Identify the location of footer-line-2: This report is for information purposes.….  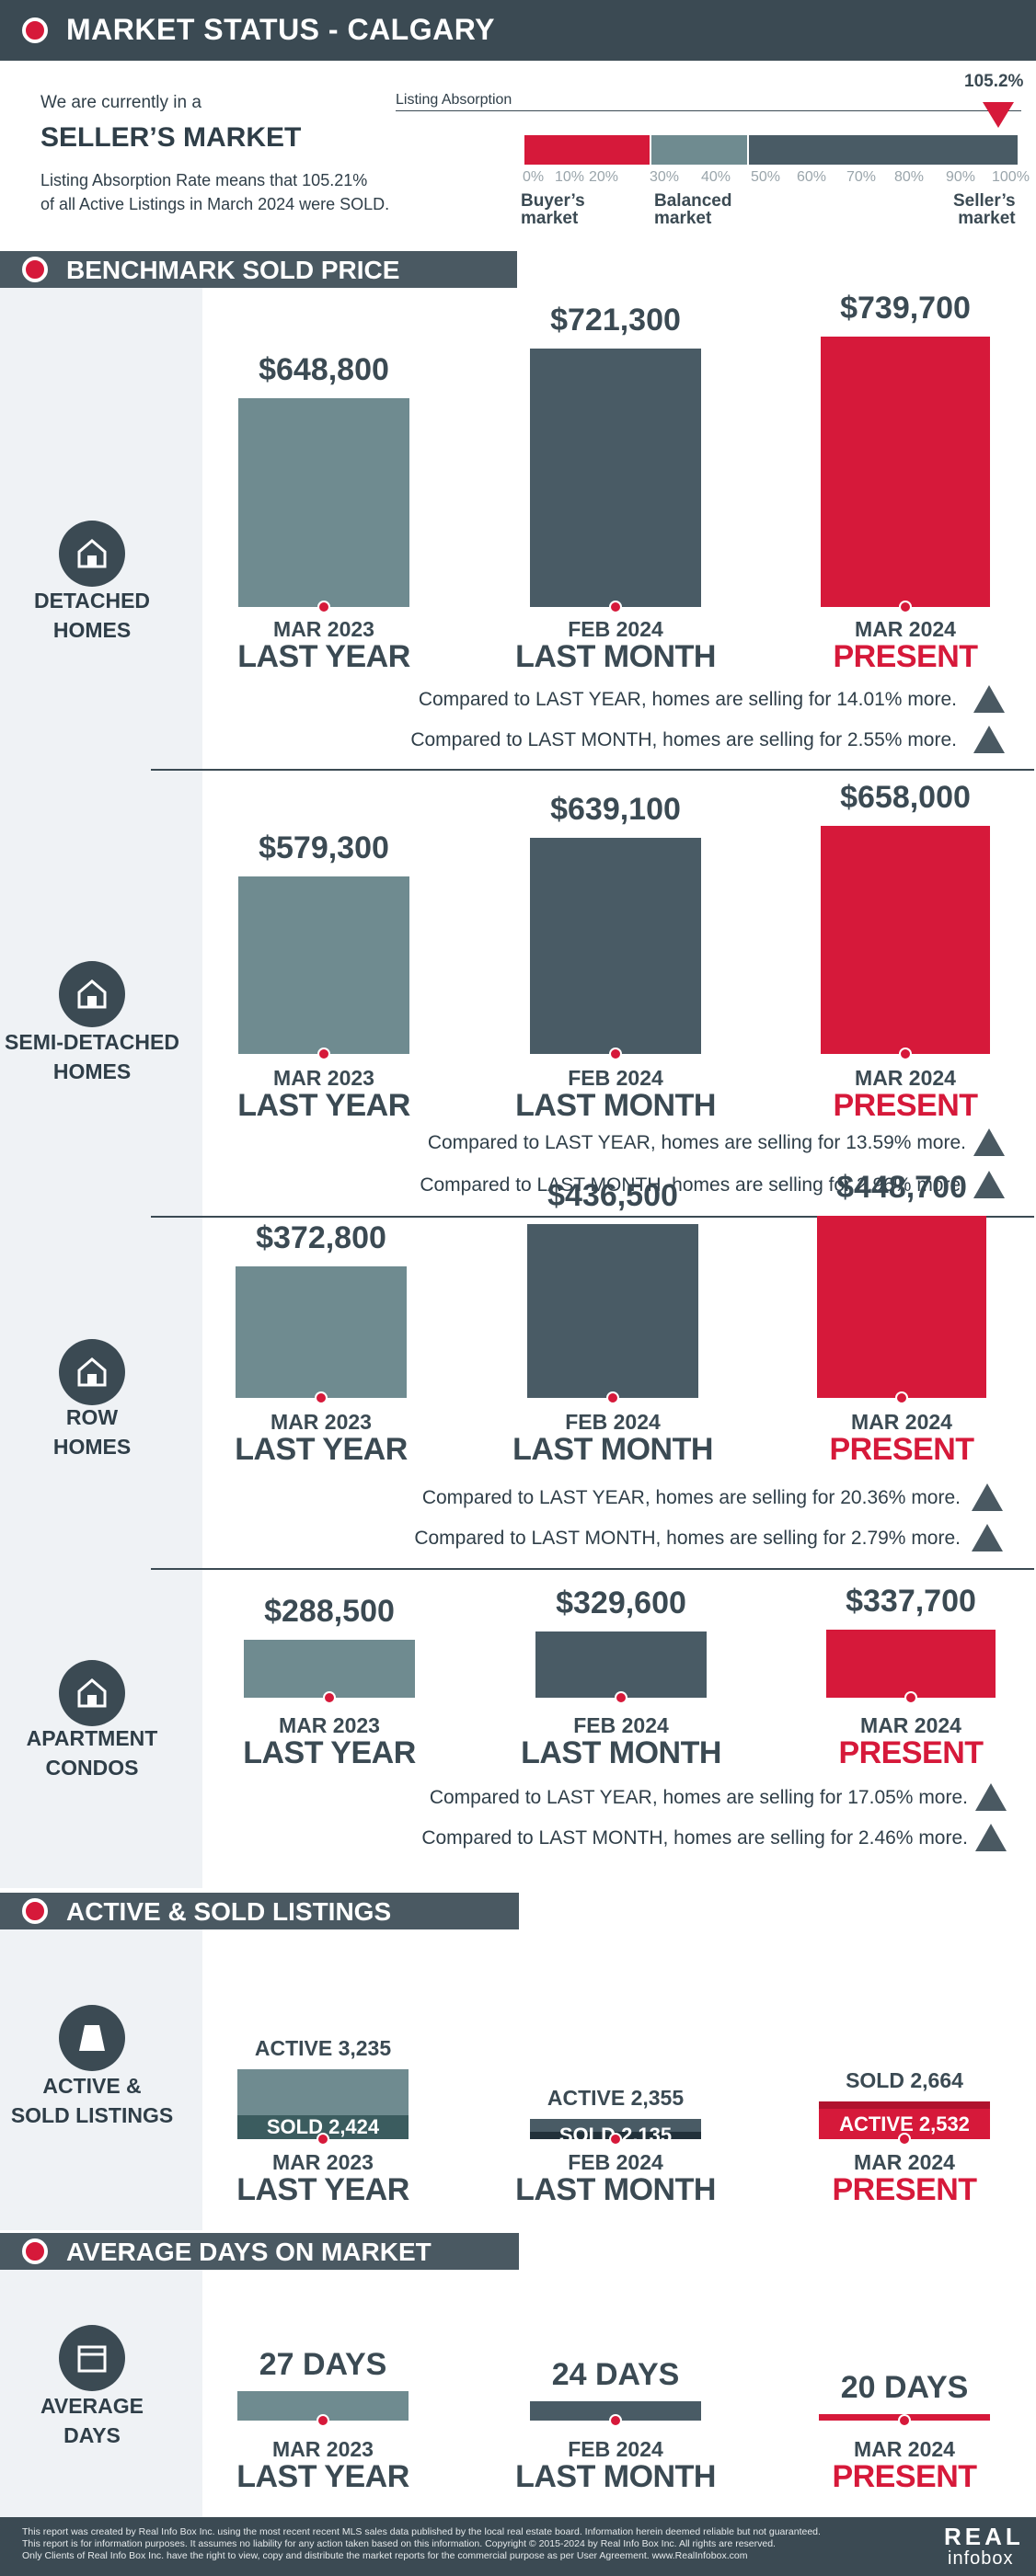
(399, 2544).